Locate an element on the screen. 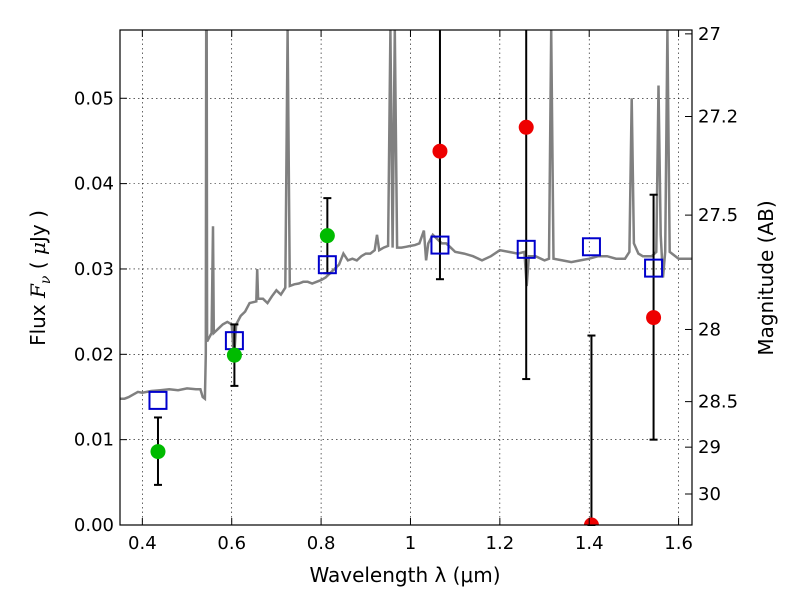 The image size is (800, 600). x-tick-label: 1 is located at coordinates (410, 543).